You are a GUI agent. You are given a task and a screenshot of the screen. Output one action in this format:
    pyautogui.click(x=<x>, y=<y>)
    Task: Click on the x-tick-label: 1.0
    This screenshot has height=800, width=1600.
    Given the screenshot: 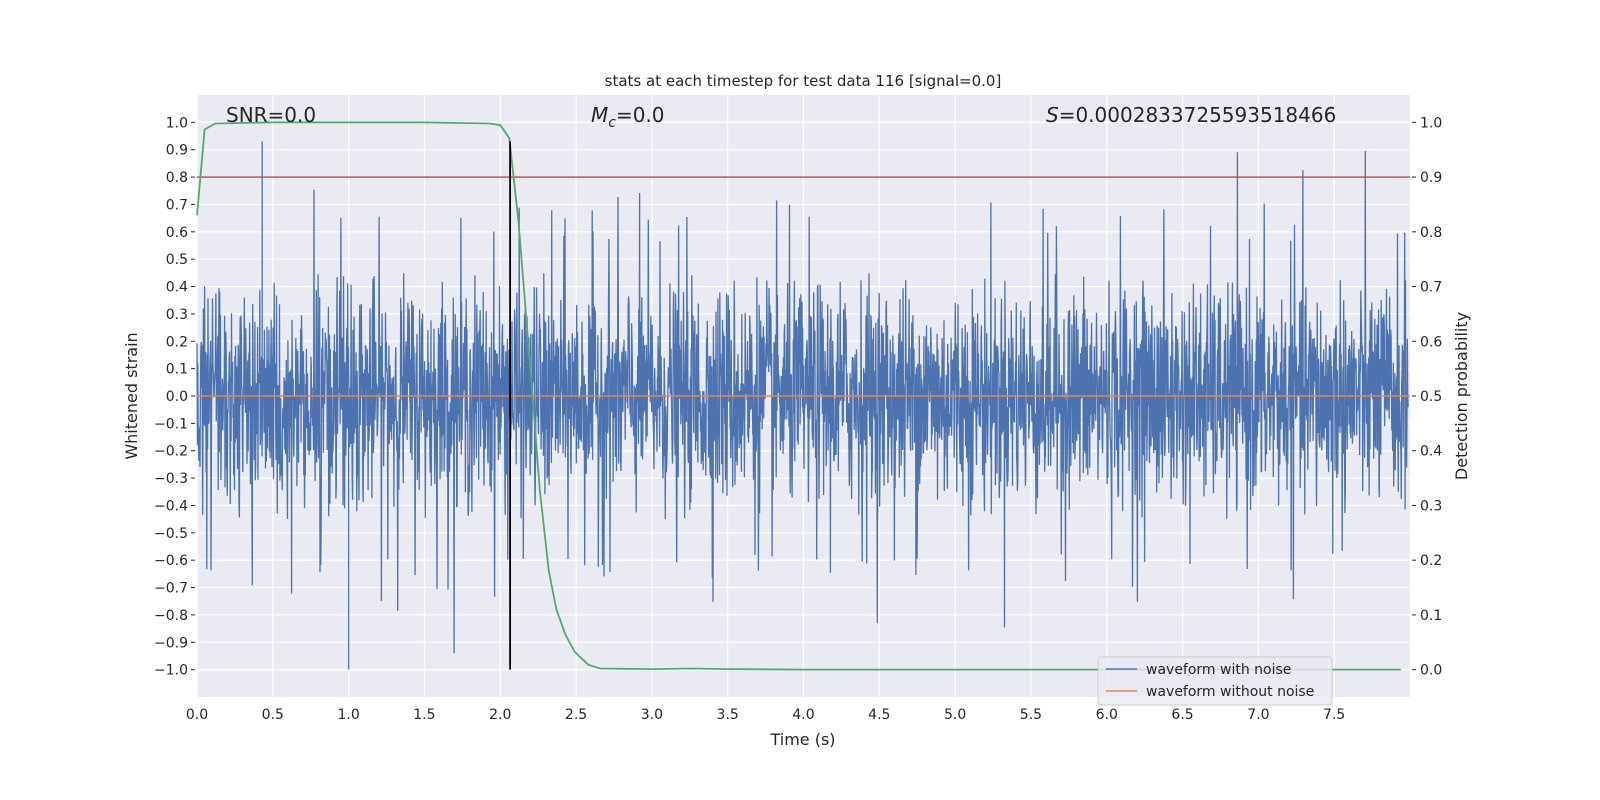 What is the action you would take?
    pyautogui.click(x=348, y=715)
    